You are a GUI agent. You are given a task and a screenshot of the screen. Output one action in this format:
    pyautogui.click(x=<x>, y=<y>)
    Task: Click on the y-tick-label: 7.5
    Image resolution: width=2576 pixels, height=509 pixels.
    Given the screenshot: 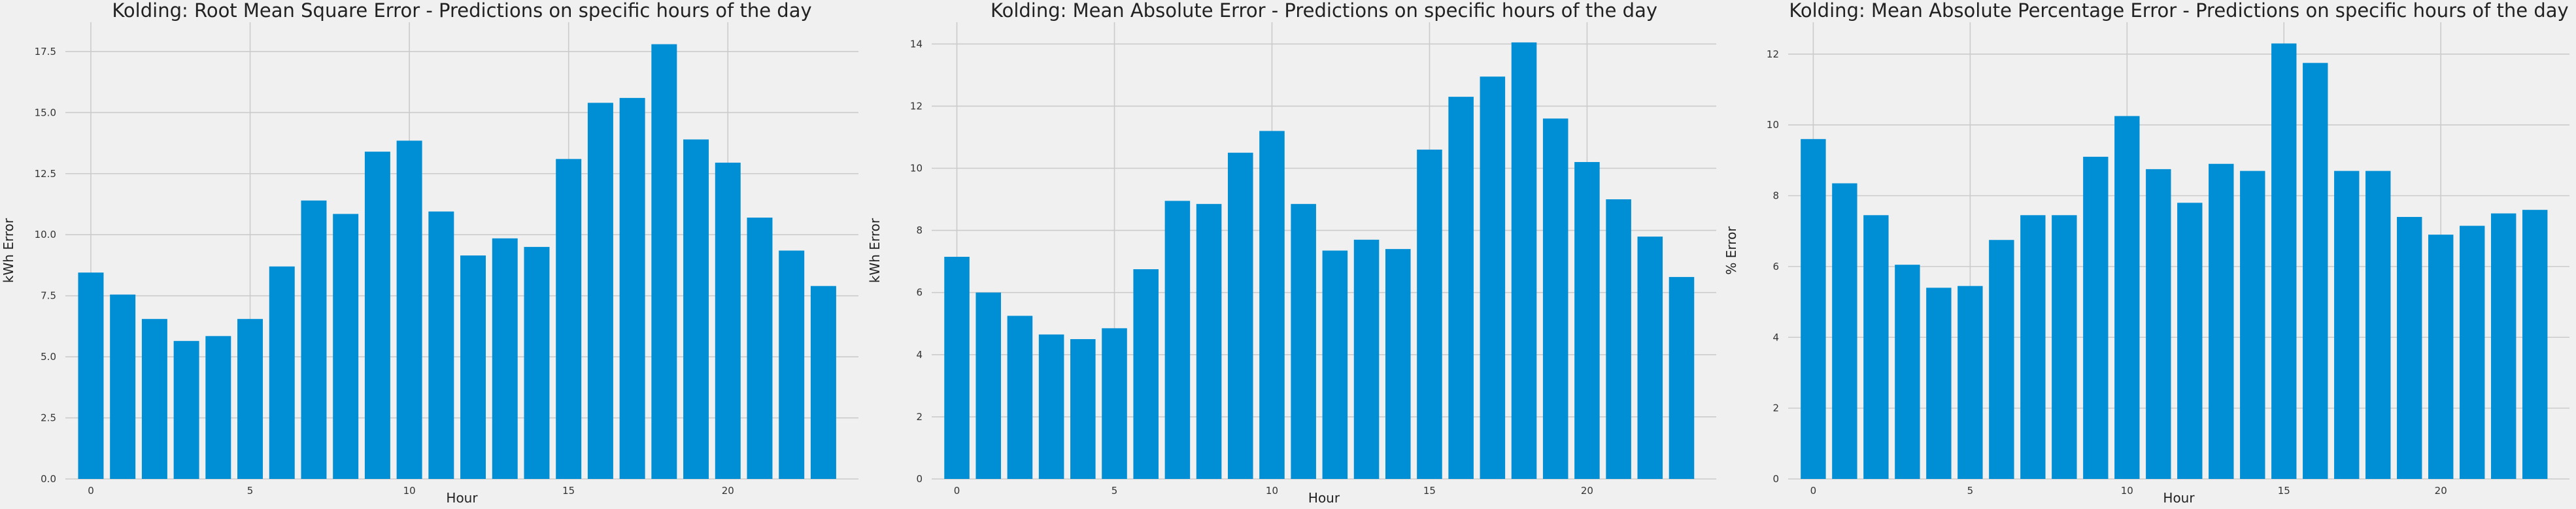 What is the action you would take?
    pyautogui.click(x=48, y=296)
    